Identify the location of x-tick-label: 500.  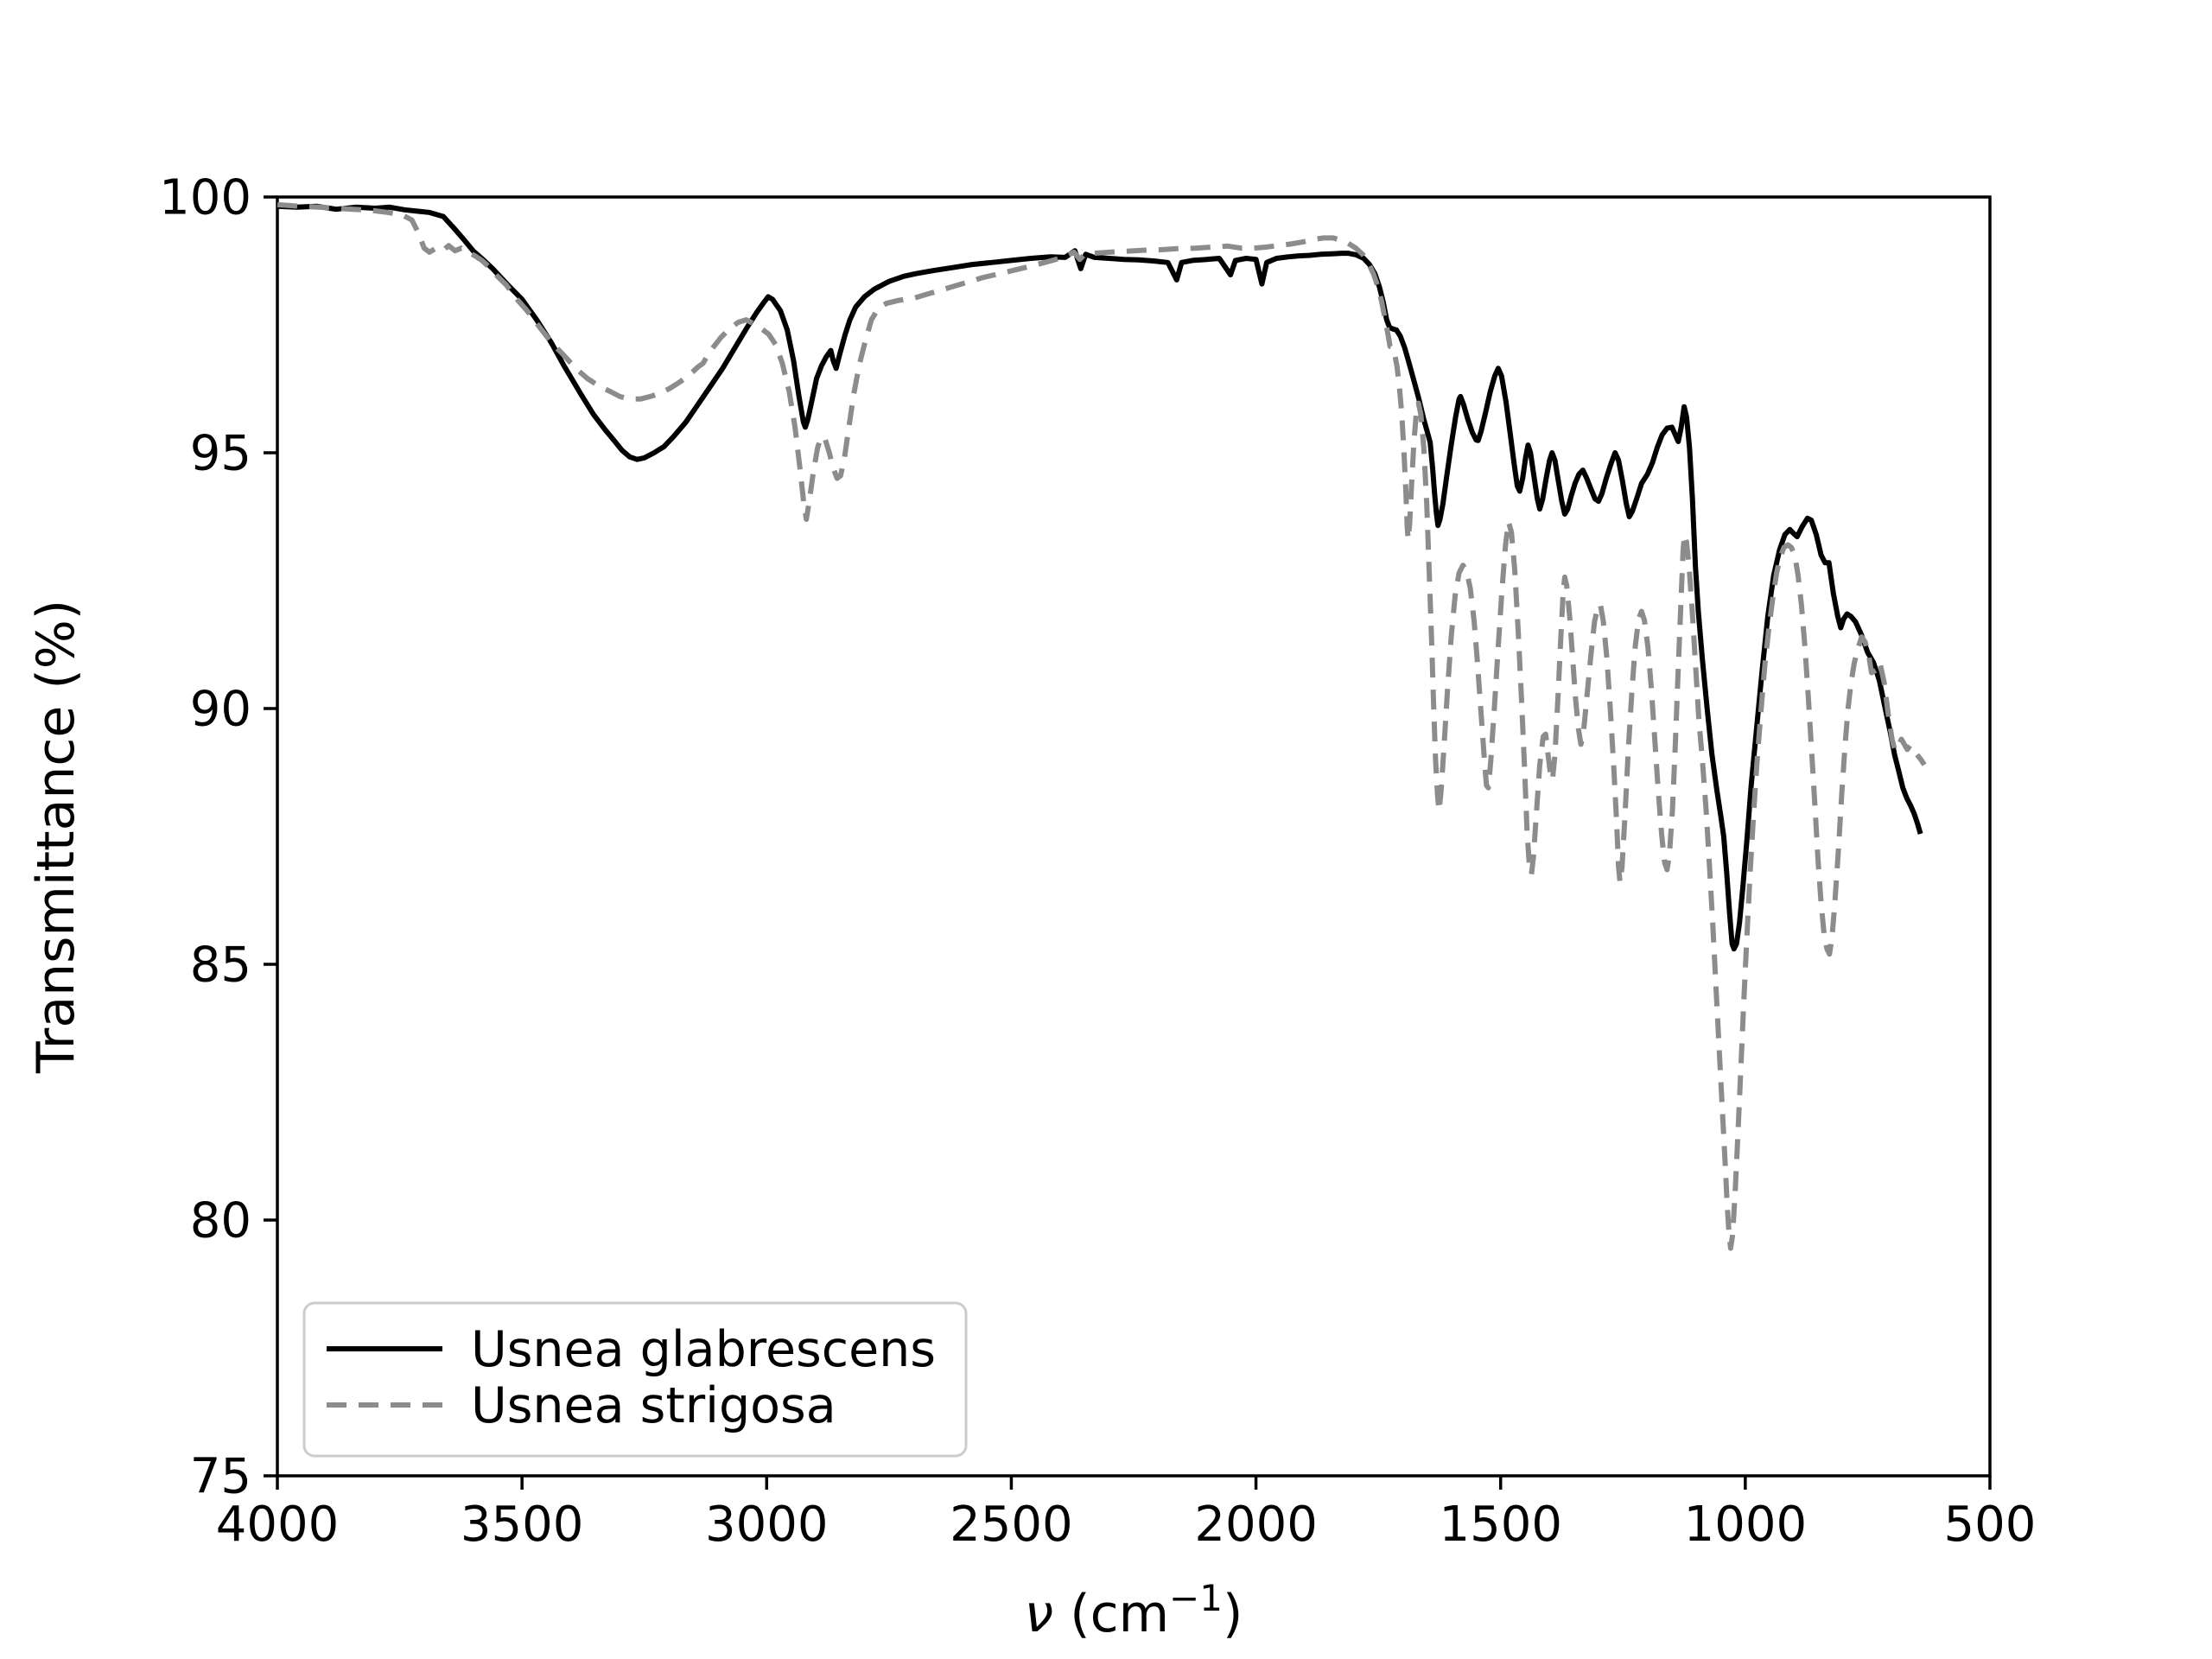
(1990, 1525).